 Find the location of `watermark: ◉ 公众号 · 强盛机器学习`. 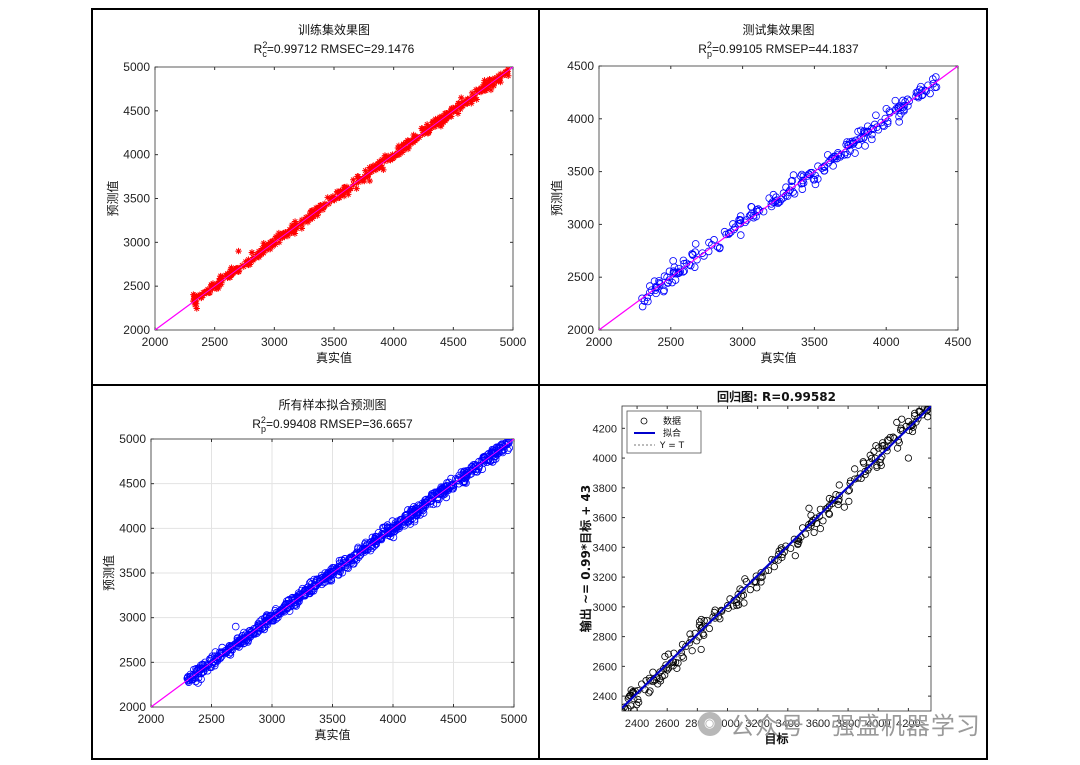

watermark: ◉ 公众号 · 强盛机器学习 is located at coordinates (839, 723).